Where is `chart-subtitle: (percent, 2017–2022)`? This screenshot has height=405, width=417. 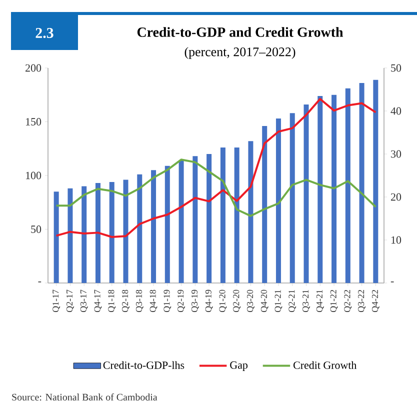
chart-subtitle: (percent, 2017–2022) is located at coordinates (240, 53).